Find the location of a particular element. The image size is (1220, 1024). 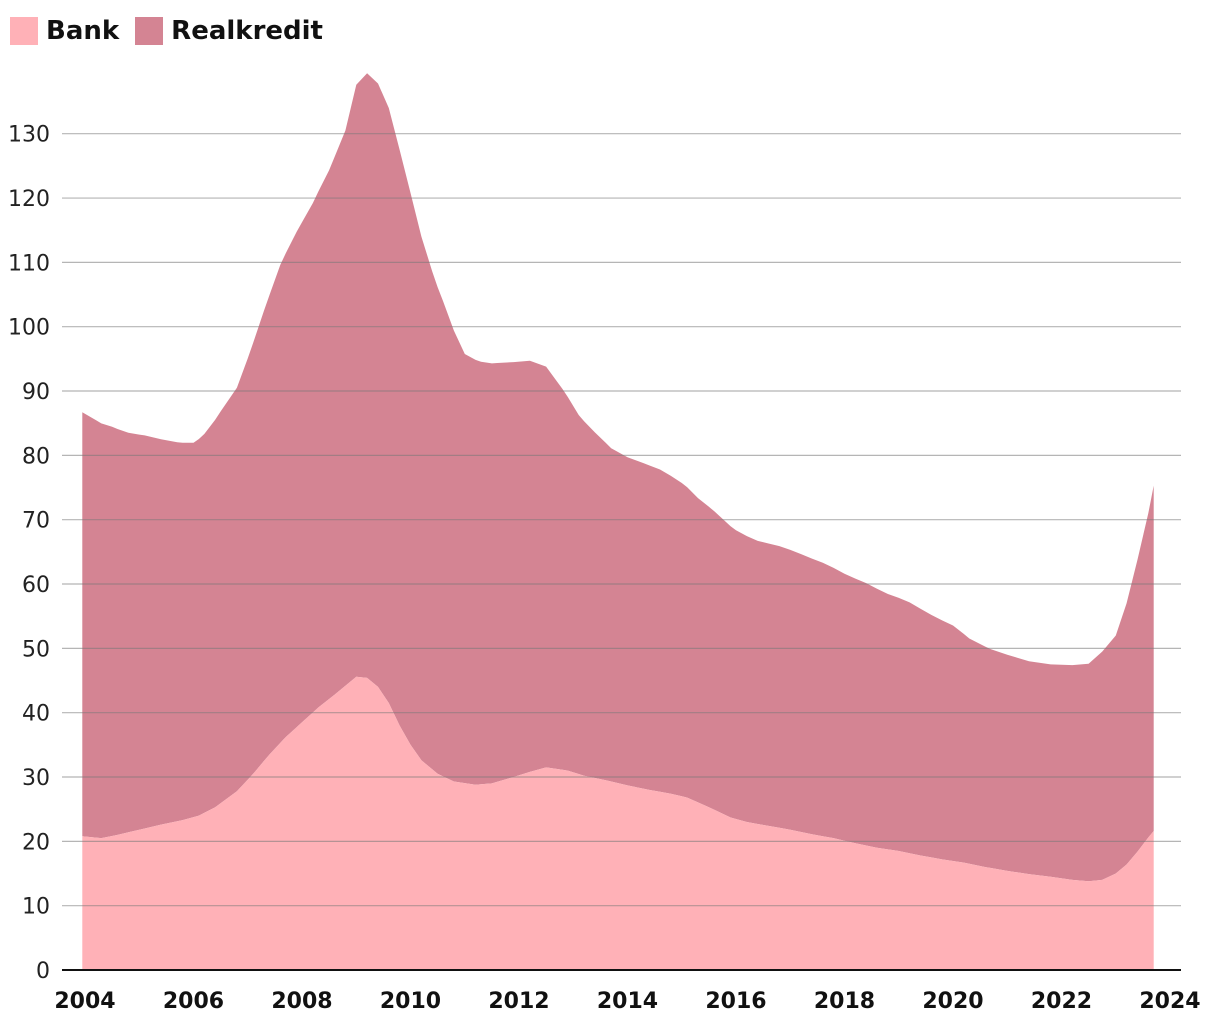

x-tick-label-2004: 2004 is located at coordinates (84, 1001).